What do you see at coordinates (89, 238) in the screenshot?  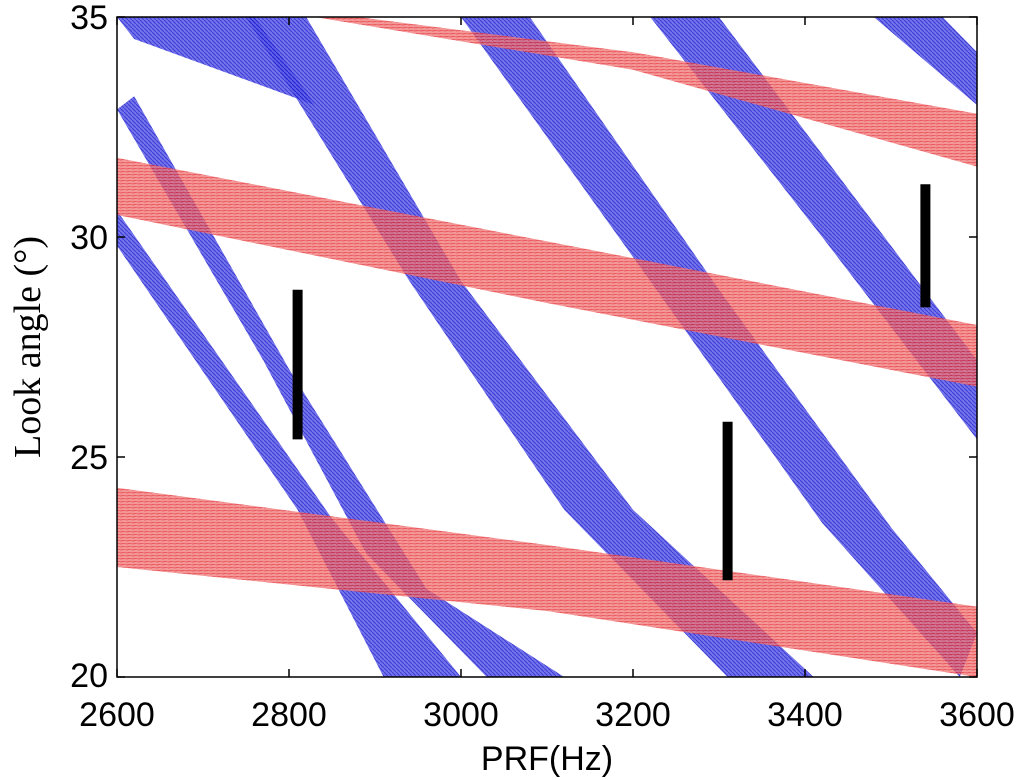 I see `y-tick-label-30: 30` at bounding box center [89, 238].